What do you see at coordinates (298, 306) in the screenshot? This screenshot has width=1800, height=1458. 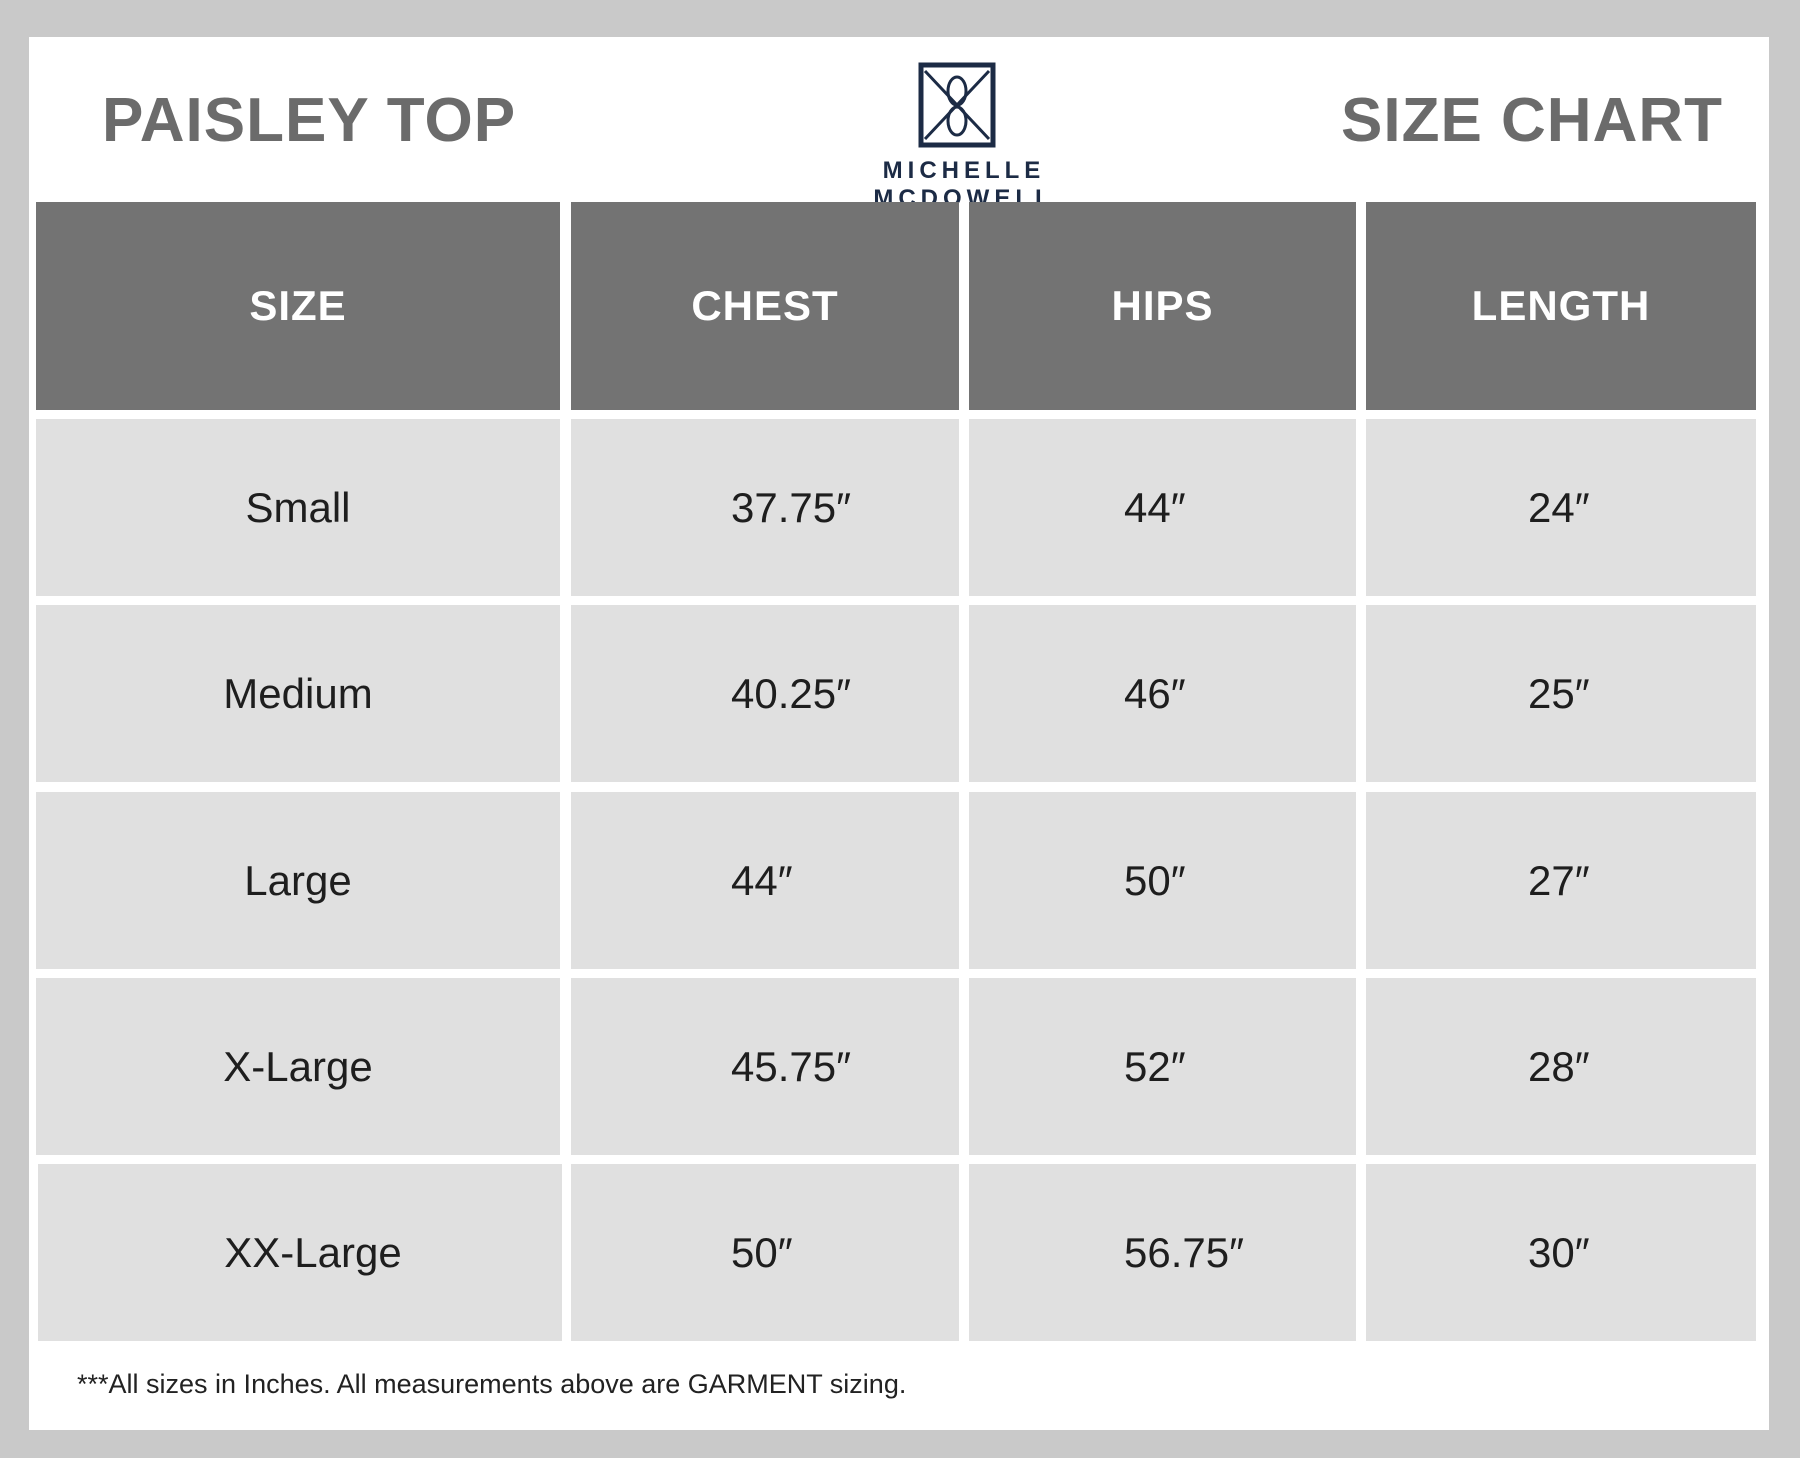 I see `column-header-size: SIZE` at bounding box center [298, 306].